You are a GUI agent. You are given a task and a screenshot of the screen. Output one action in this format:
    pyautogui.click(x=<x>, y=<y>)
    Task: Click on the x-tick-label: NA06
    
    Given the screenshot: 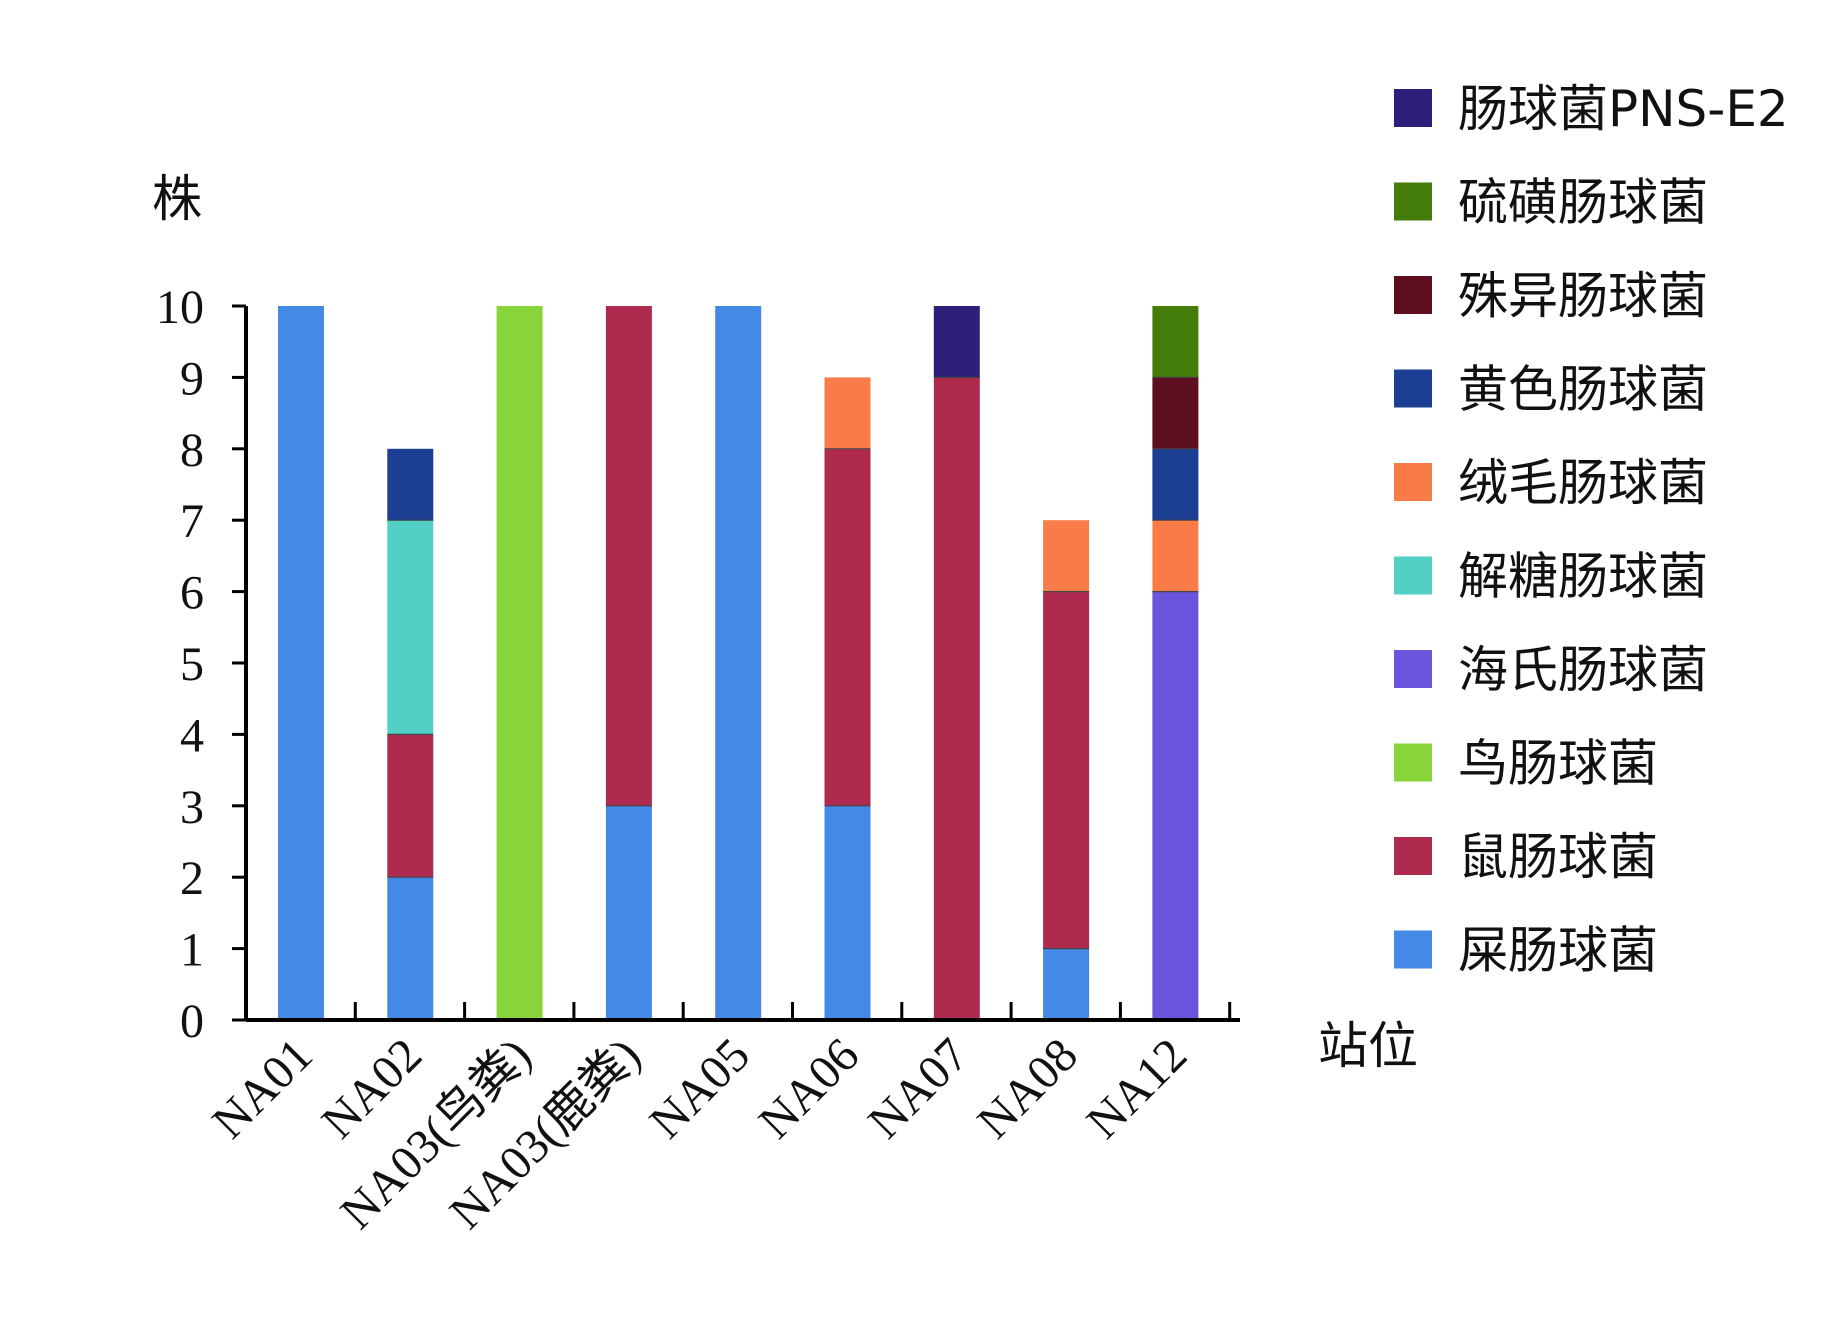 What is the action you would take?
    pyautogui.click(x=809, y=1088)
    